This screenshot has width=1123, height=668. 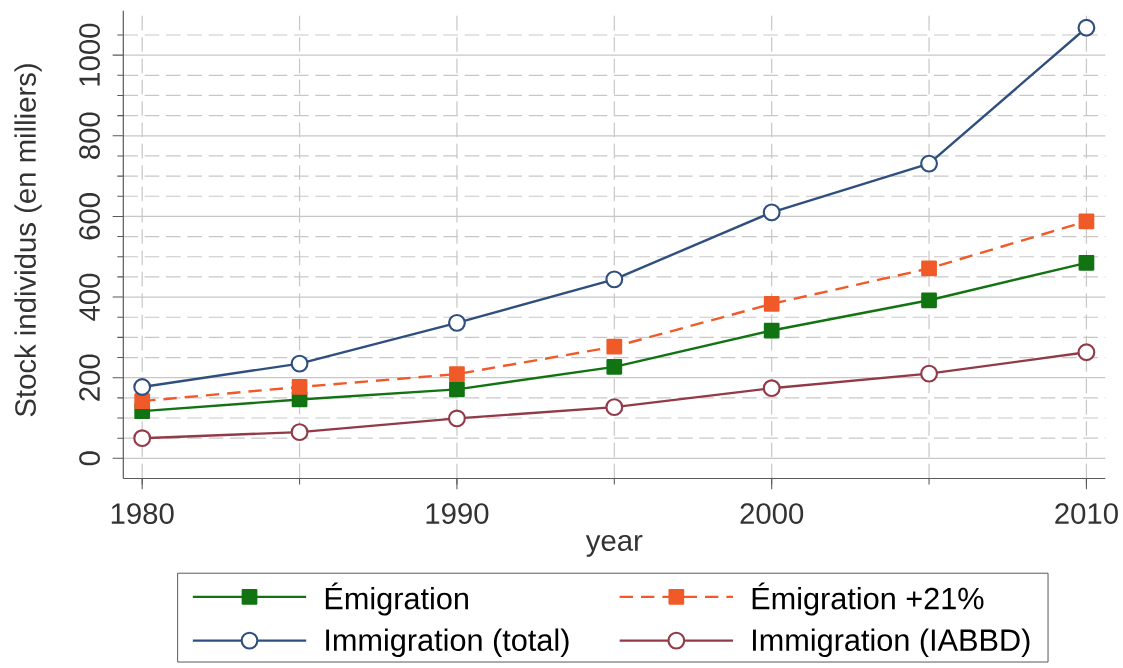 I want to click on y-tick-label: 400, so click(x=89, y=297).